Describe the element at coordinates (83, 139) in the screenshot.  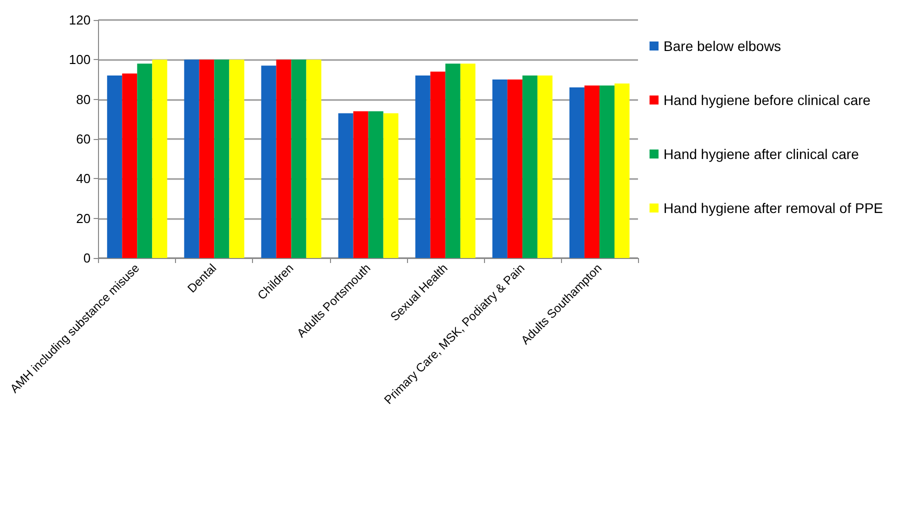
I see `y-tick-label: 60` at that location.